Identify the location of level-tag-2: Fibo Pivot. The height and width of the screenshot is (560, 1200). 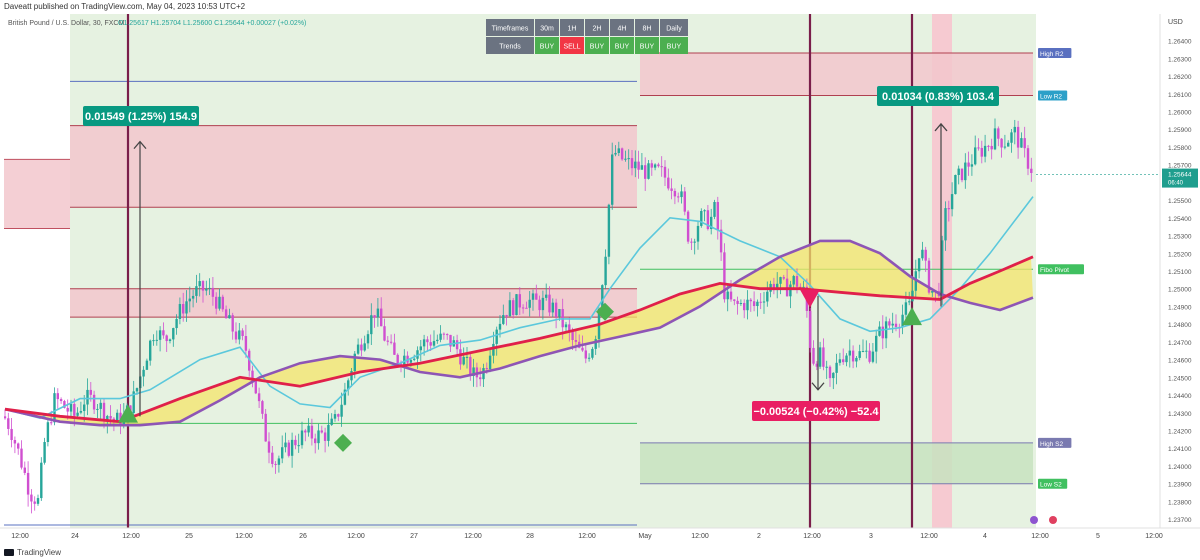
(1054, 270).